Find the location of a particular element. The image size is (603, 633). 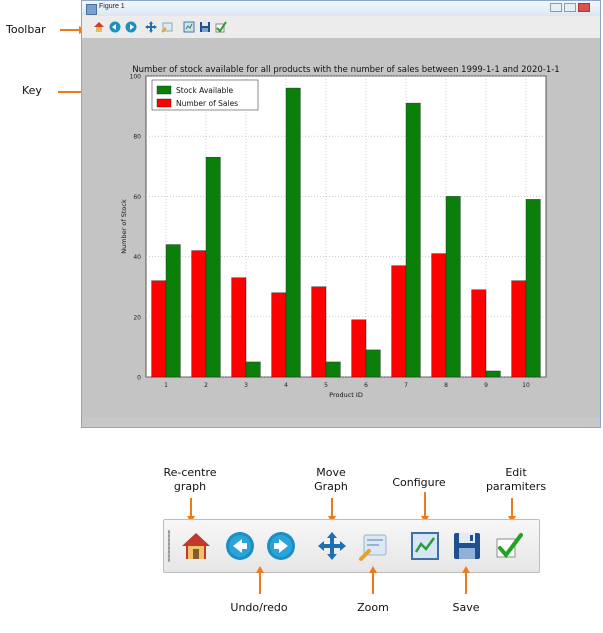

callout-toolbar-line is located at coordinates (70, 30).